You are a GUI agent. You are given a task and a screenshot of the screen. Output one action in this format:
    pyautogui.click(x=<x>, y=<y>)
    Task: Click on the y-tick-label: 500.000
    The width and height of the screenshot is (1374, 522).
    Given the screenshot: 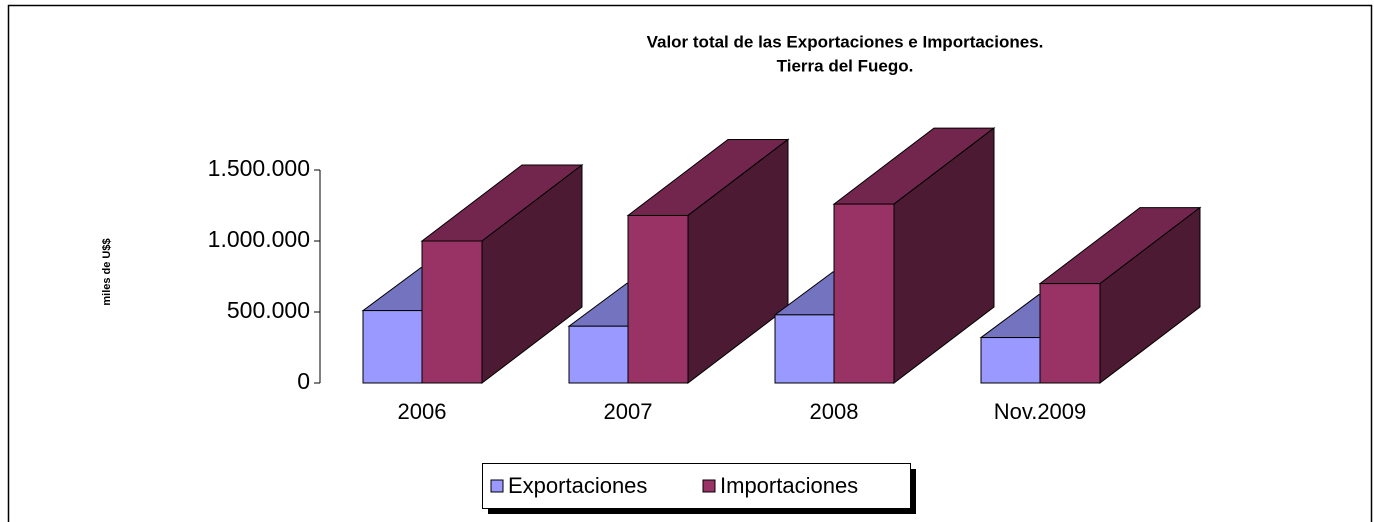 What is the action you would take?
    pyautogui.click(x=268, y=310)
    